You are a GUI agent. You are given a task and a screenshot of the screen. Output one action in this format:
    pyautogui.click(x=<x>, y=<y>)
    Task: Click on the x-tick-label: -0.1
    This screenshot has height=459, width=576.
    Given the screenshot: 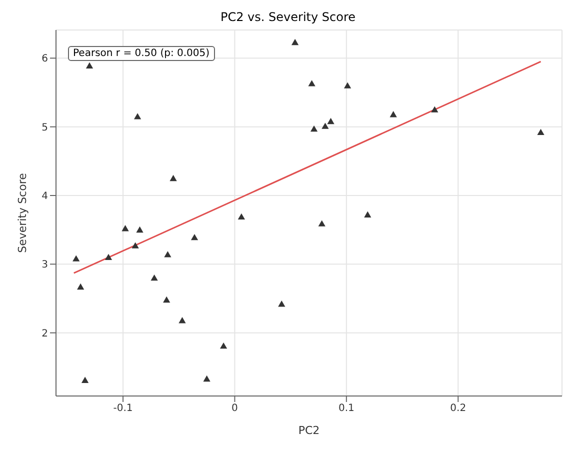 What is the action you would take?
    pyautogui.click(x=123, y=408)
    